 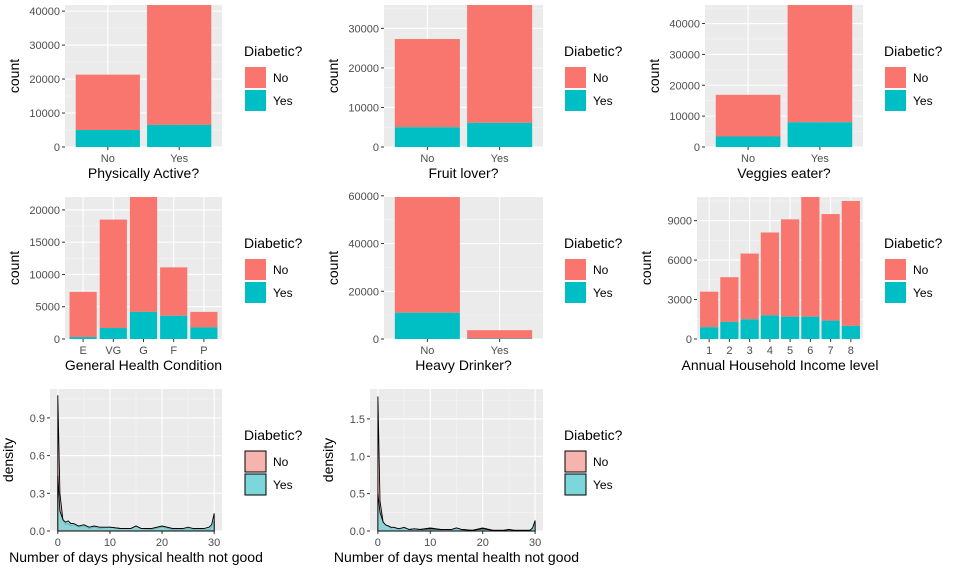 I want to click on x-axis-title: Fruit lover?, so click(x=463, y=173).